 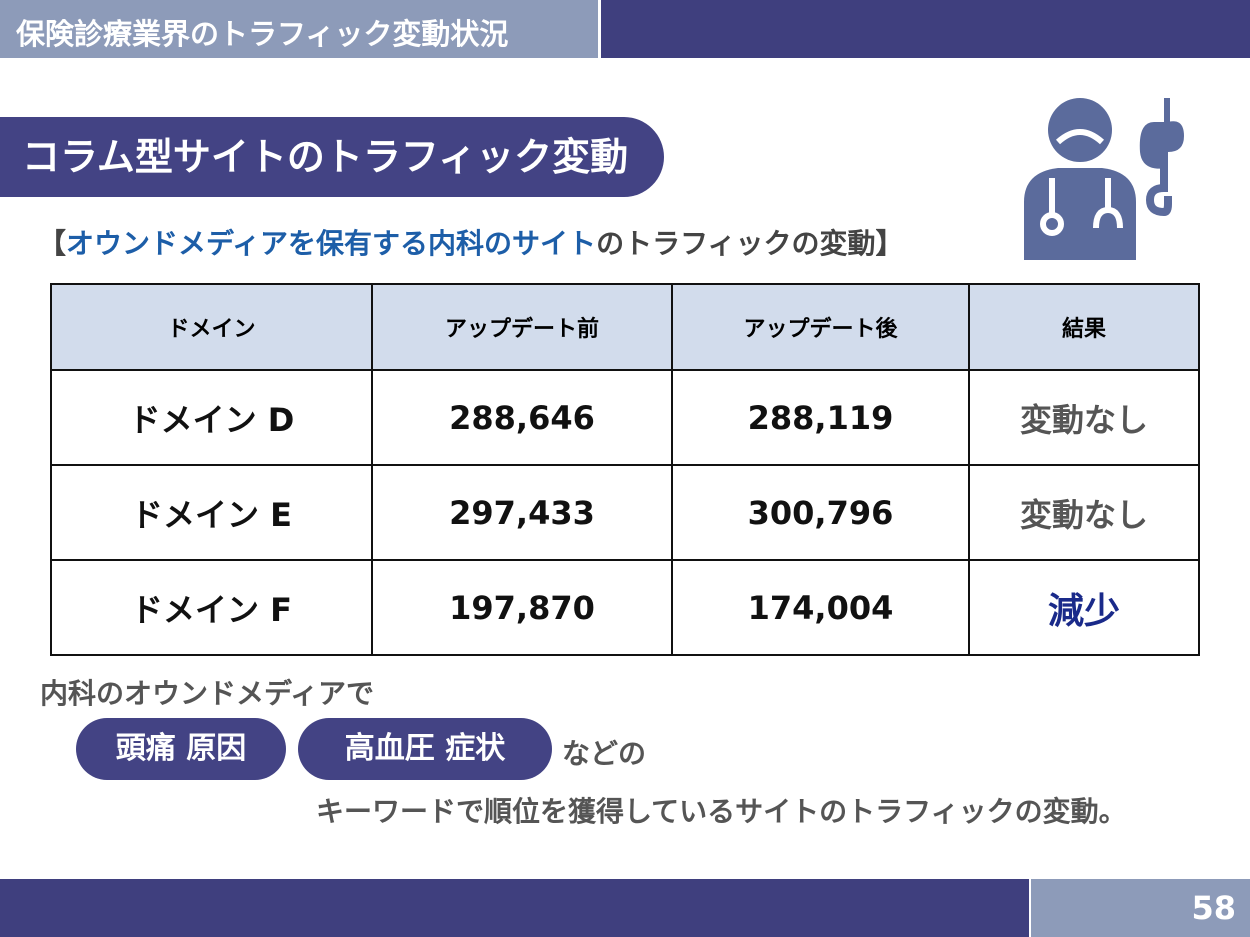 What do you see at coordinates (925, 29) in the screenshot?
I see `header-bar` at bounding box center [925, 29].